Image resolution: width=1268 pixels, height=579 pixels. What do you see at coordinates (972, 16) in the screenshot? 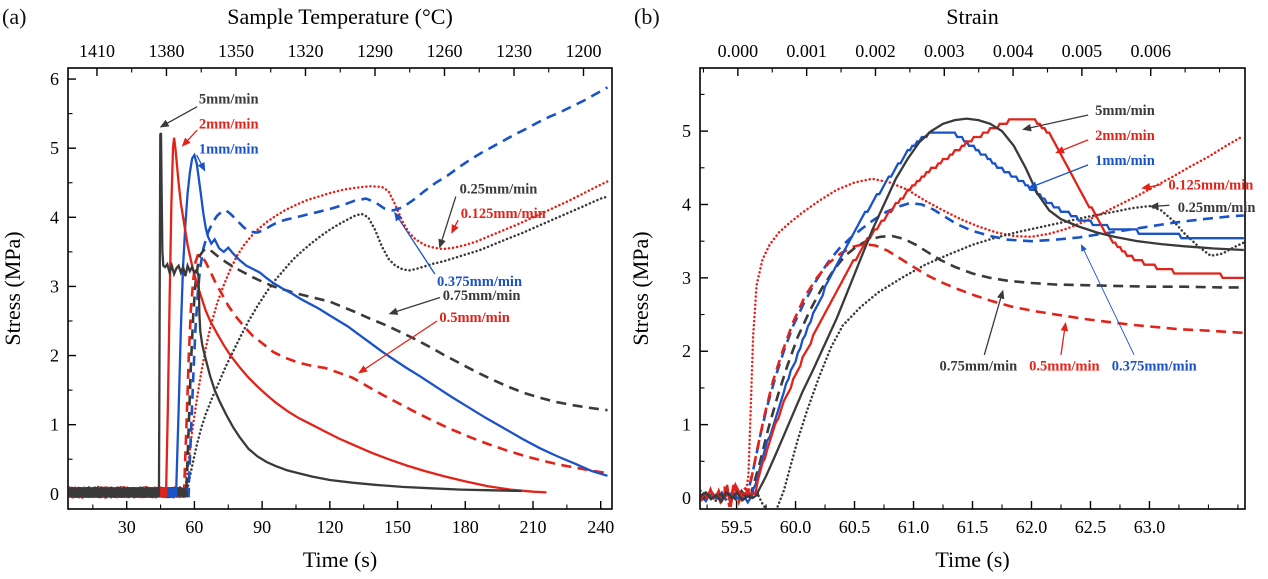
I see `top-axis-title: Strain` at bounding box center [972, 16].